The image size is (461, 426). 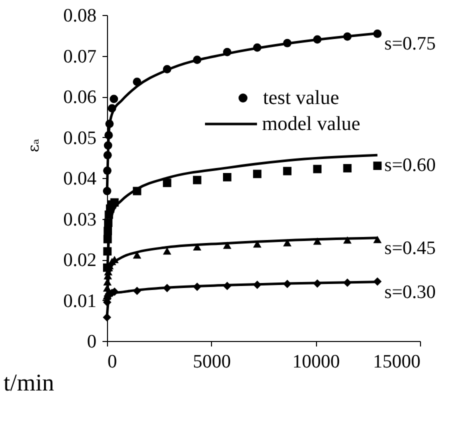 I want to click on y-tick-label: 0.03, so click(x=79, y=219).